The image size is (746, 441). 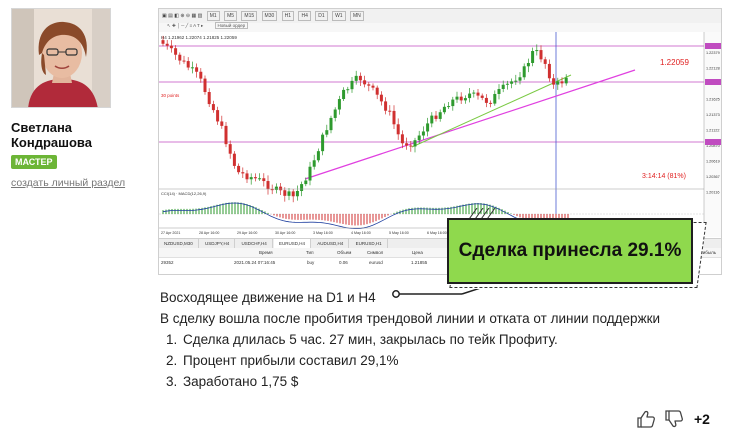 I want to click on thumbs-down-icon, so click(x=674, y=419).